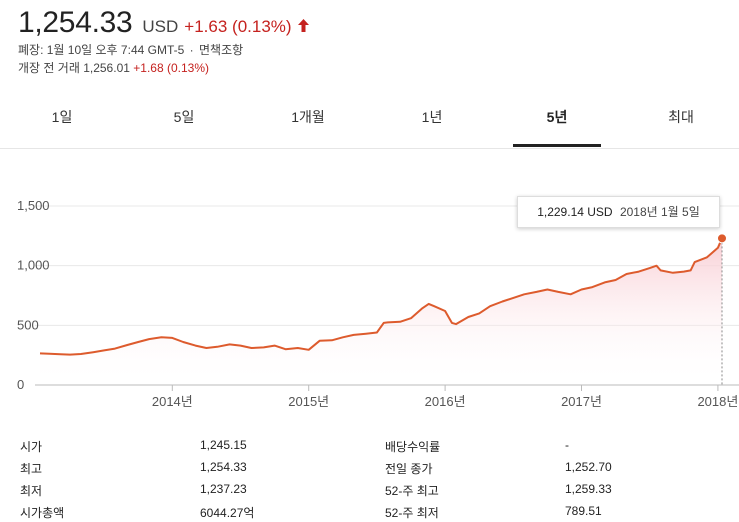  I want to click on price-change: +1.63 (0.13%), so click(238, 26).